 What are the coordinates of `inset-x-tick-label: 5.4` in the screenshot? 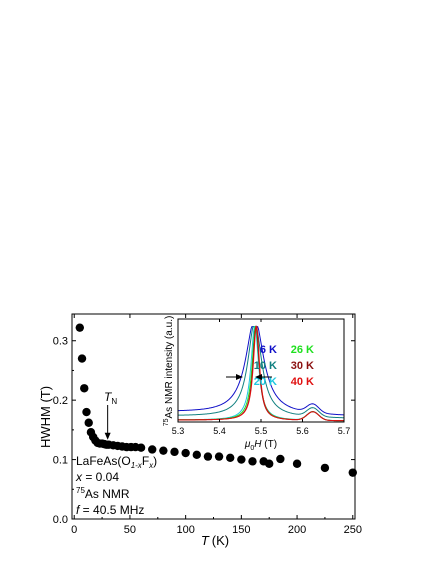 It's located at (219, 431).